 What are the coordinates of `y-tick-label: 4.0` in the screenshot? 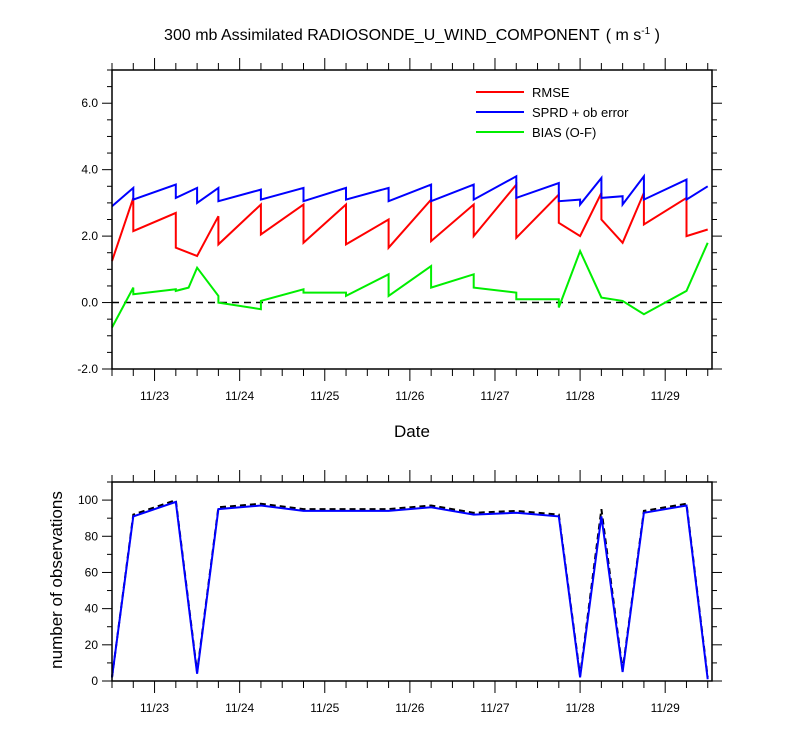 It's located at (89, 170).